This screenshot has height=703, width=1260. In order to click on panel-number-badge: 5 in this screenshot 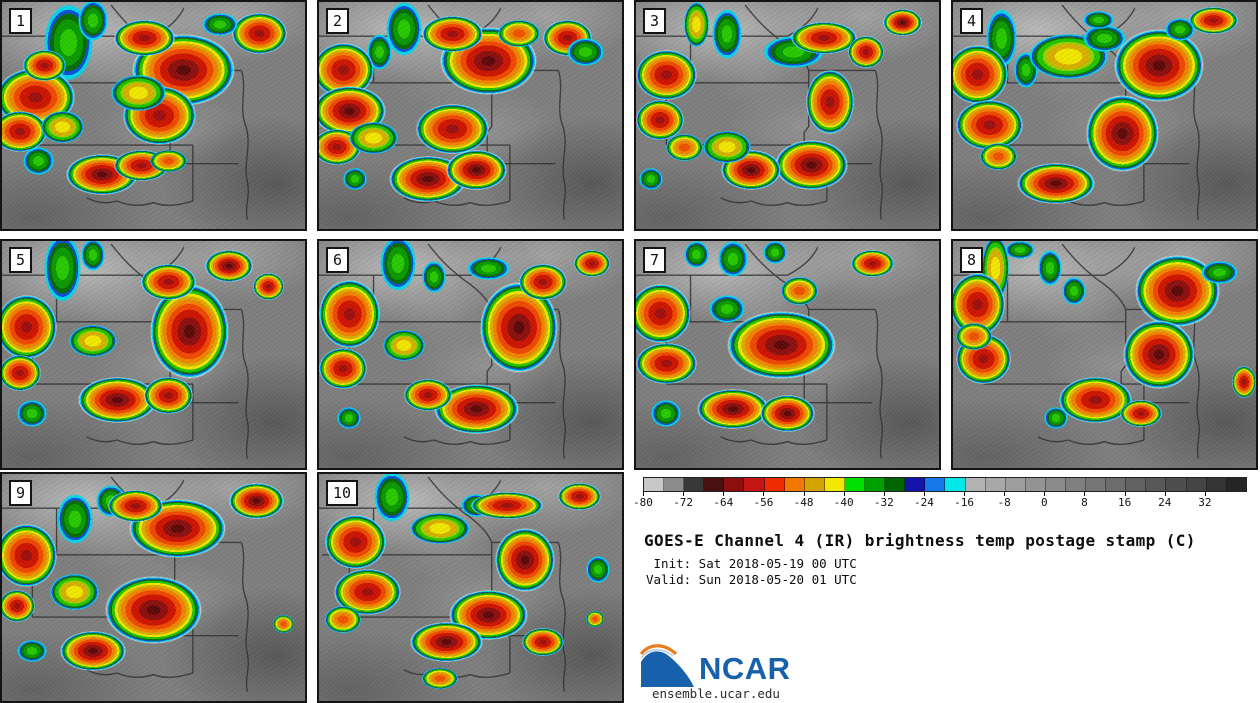, I will do `click(21, 260)`.